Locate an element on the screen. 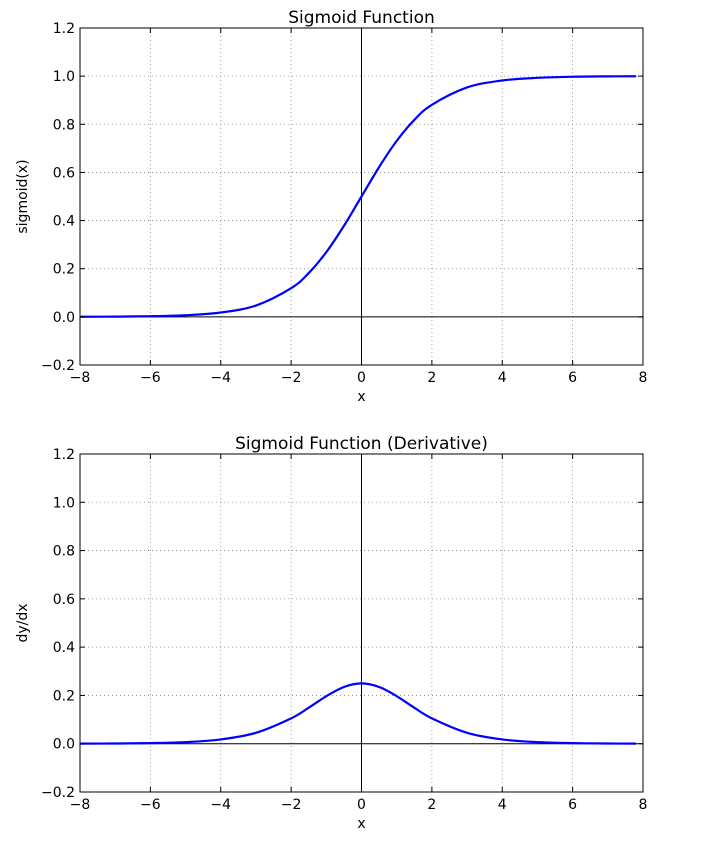 The width and height of the screenshot is (718, 854). series-line is located at coordinates (357, 713).